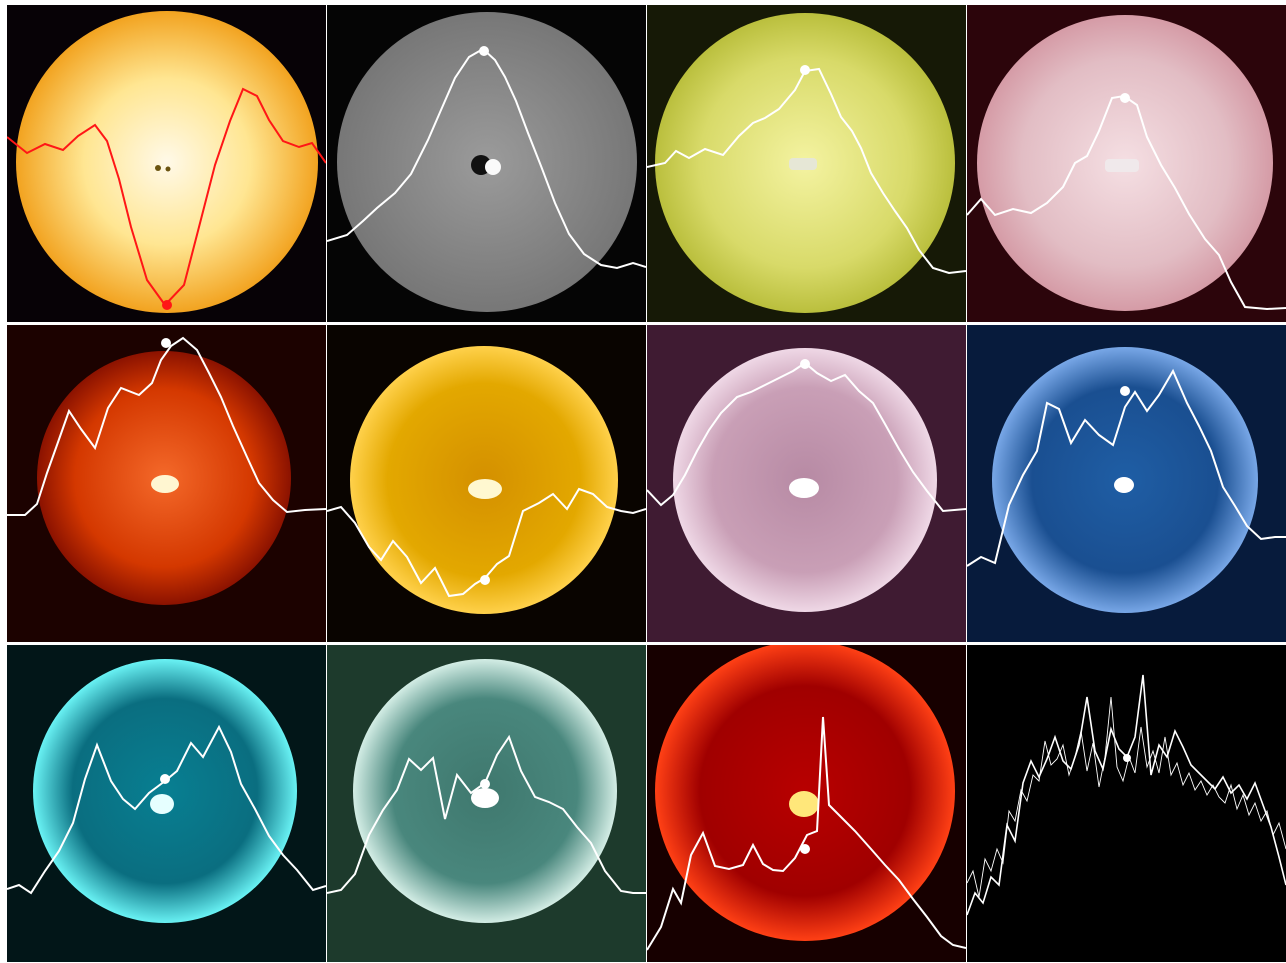 Image resolution: width=1286 pixels, height=963 pixels. I want to click on solar-panel-pink, so click(1126, 163).